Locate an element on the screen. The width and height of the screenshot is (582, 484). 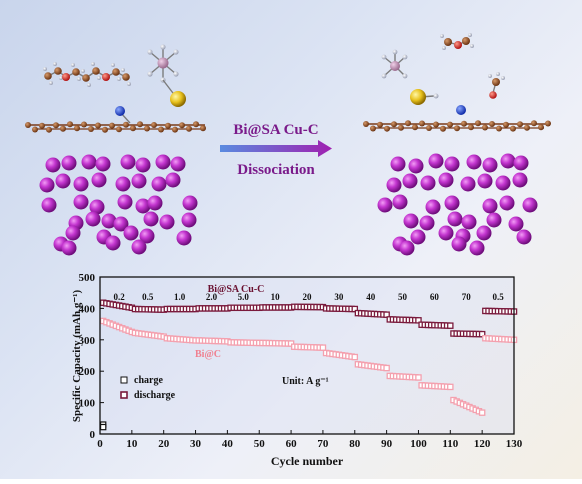
x-tick-label: 10 is located at coordinates (132, 444).